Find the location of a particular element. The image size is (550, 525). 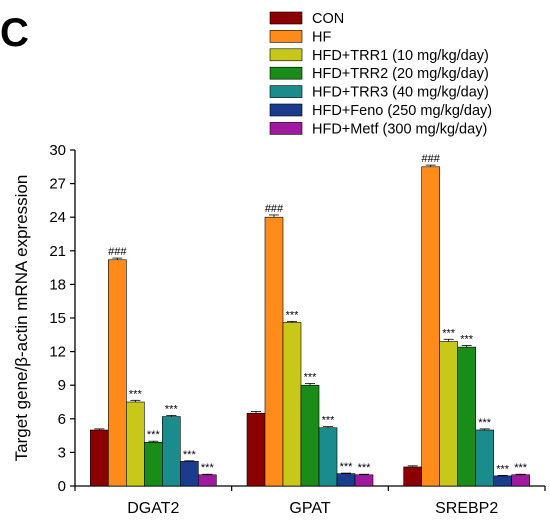

y-tick-label: 21 is located at coordinates (57, 251).